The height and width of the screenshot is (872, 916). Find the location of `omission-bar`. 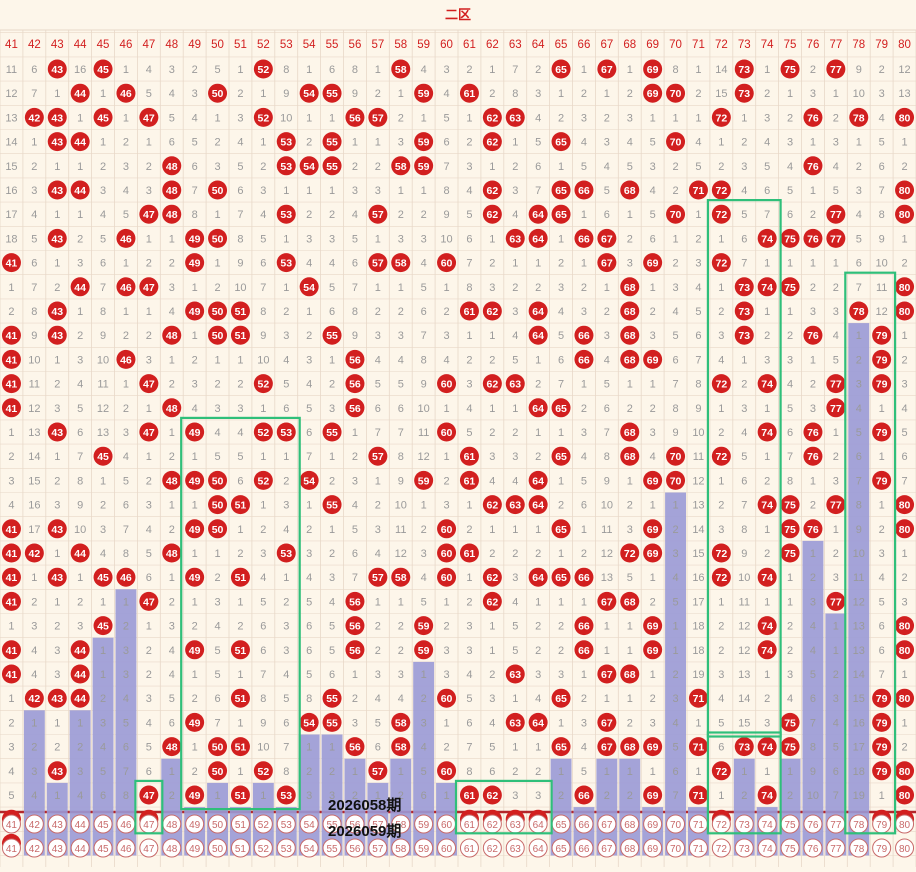

omission-bar is located at coordinates (424, 758).